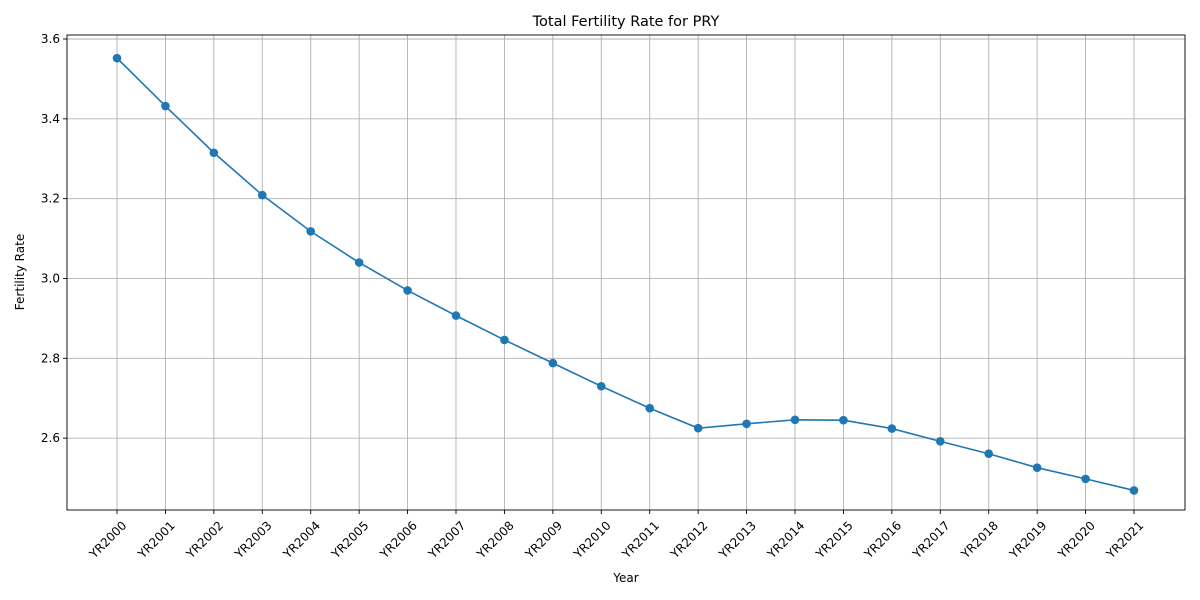 The width and height of the screenshot is (1200, 600). I want to click on x-tick-label: YR2018, so click(979, 539).